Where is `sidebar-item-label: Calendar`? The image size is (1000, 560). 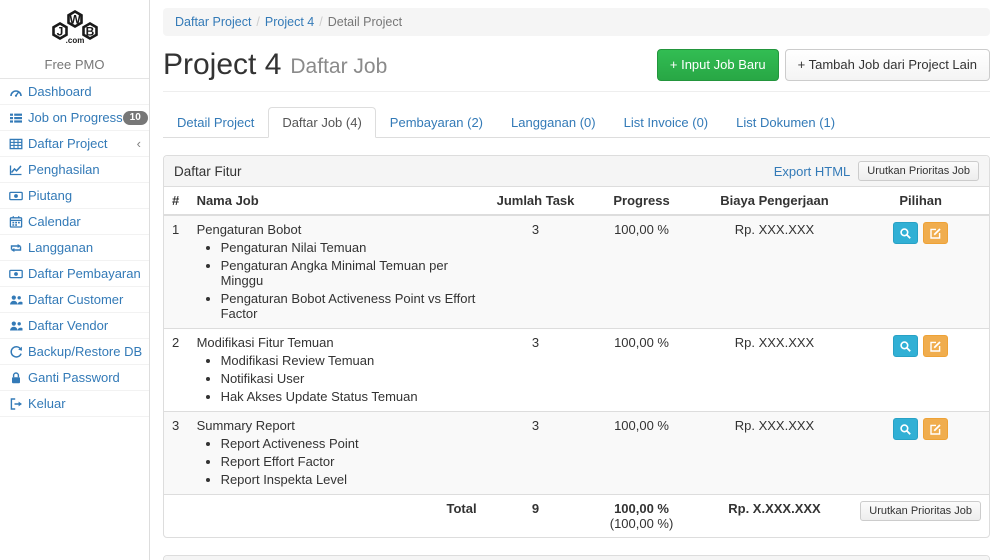
sidebar-item-label: Calendar is located at coordinates (54, 221).